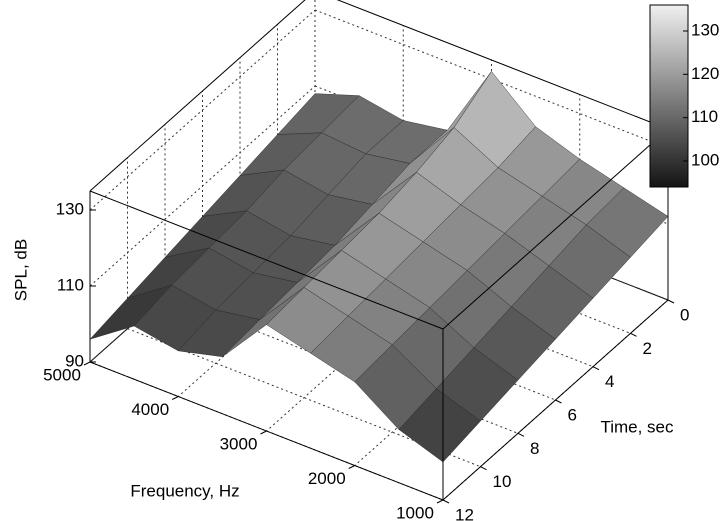  Describe the element at coordinates (647, 348) in the screenshot. I see `y-tick-label: 2` at that location.